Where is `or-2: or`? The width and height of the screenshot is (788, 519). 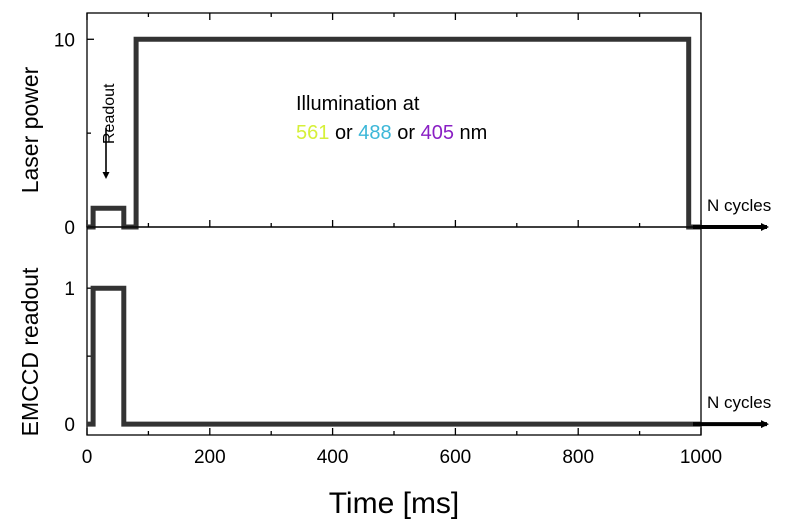
or-2: or is located at coordinates (406, 133).